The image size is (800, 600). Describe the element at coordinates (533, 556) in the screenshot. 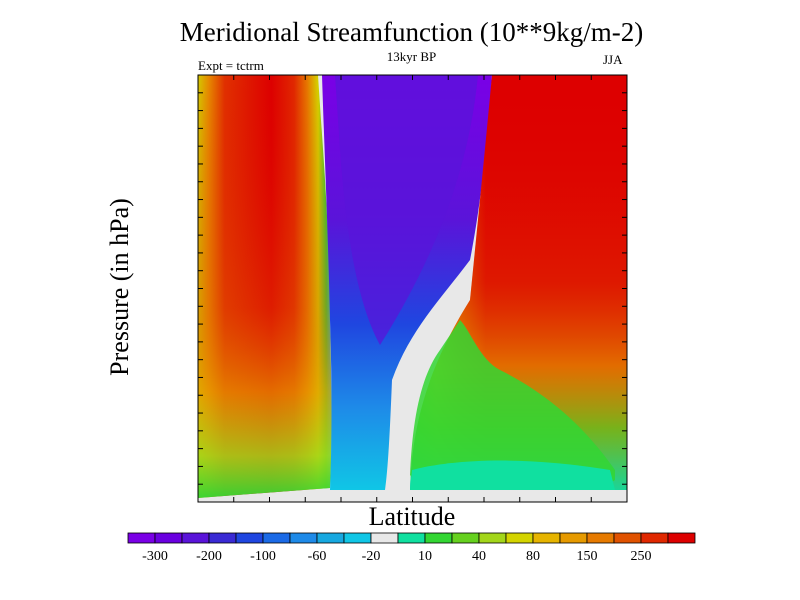

I see `colorbar-tick-label: 80` at that location.